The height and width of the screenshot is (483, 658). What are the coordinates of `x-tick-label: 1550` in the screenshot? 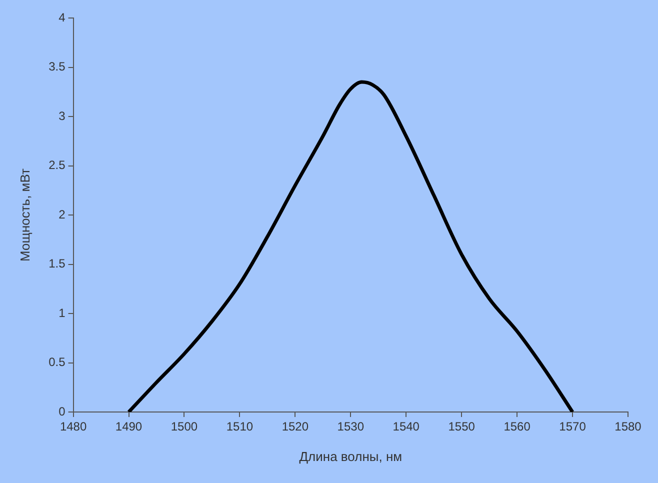 It's located at (462, 427).